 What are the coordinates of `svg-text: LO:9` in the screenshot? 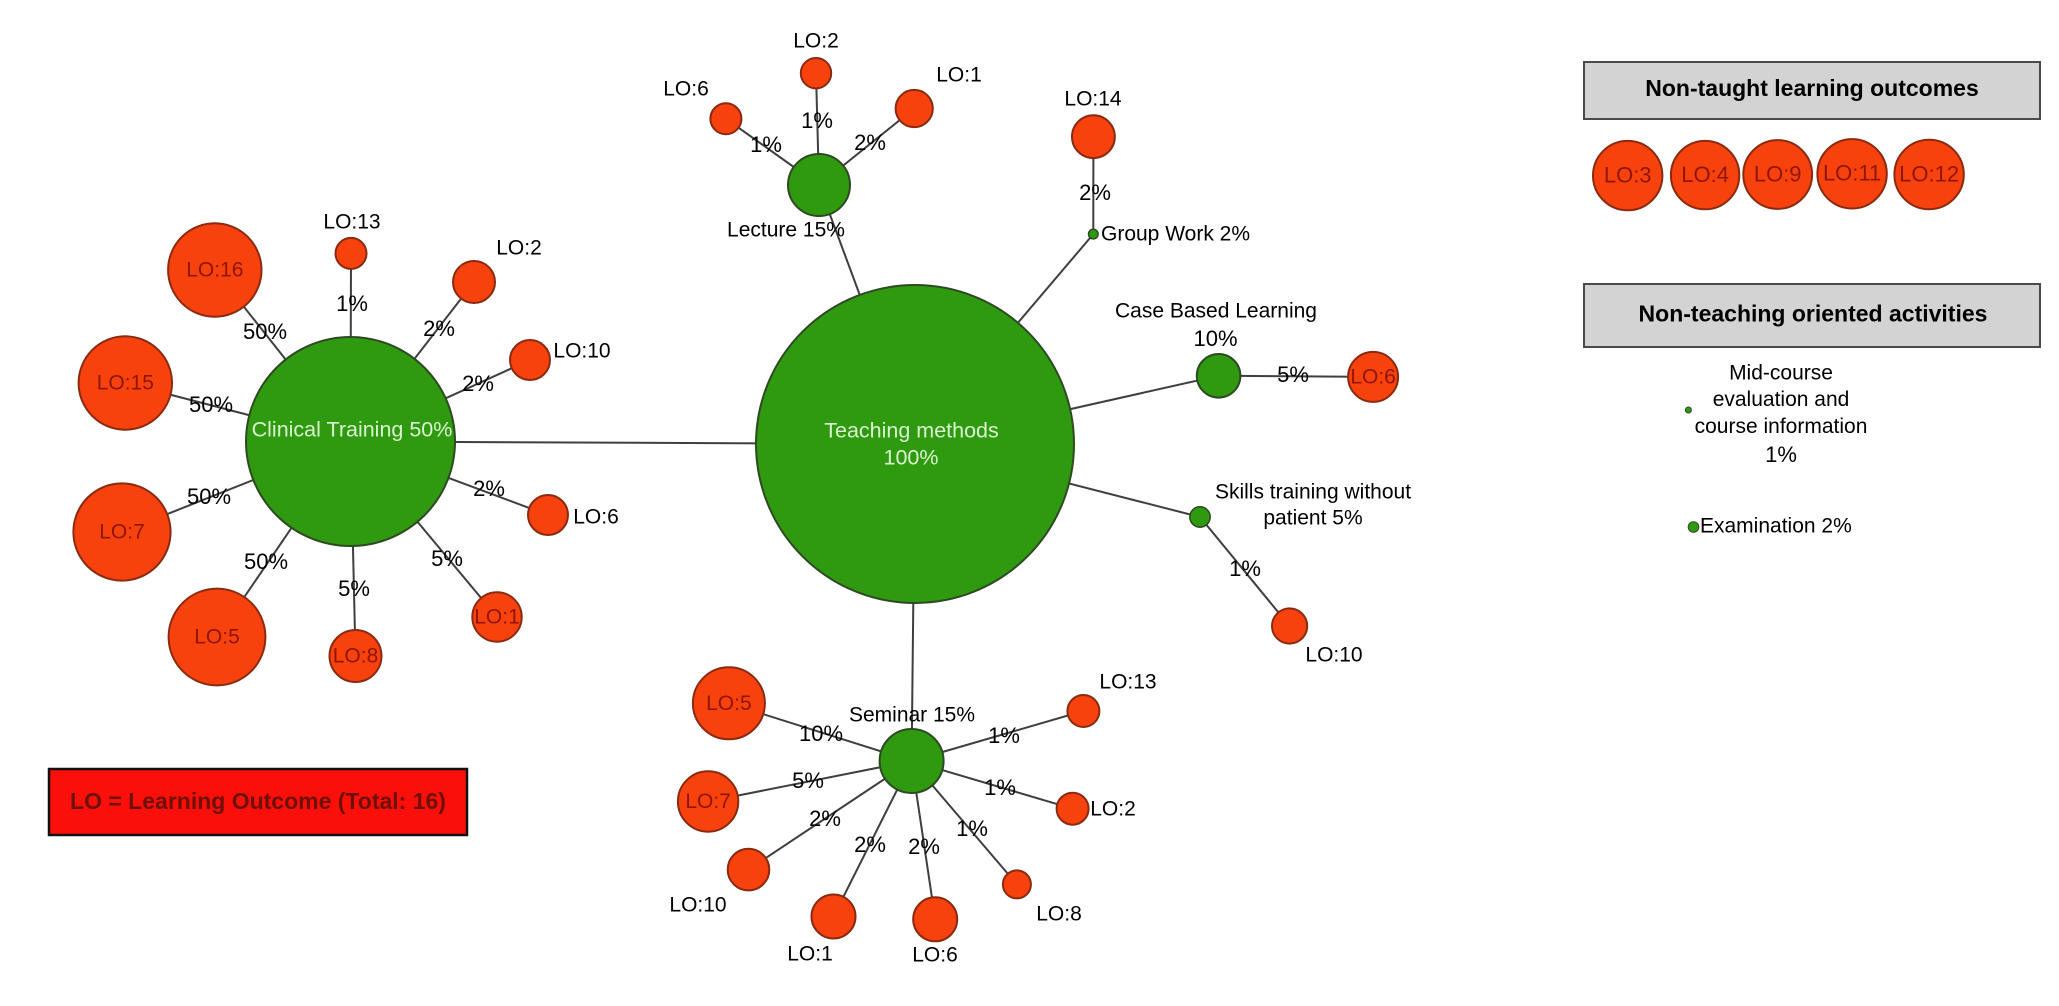 It's located at (1778, 173).